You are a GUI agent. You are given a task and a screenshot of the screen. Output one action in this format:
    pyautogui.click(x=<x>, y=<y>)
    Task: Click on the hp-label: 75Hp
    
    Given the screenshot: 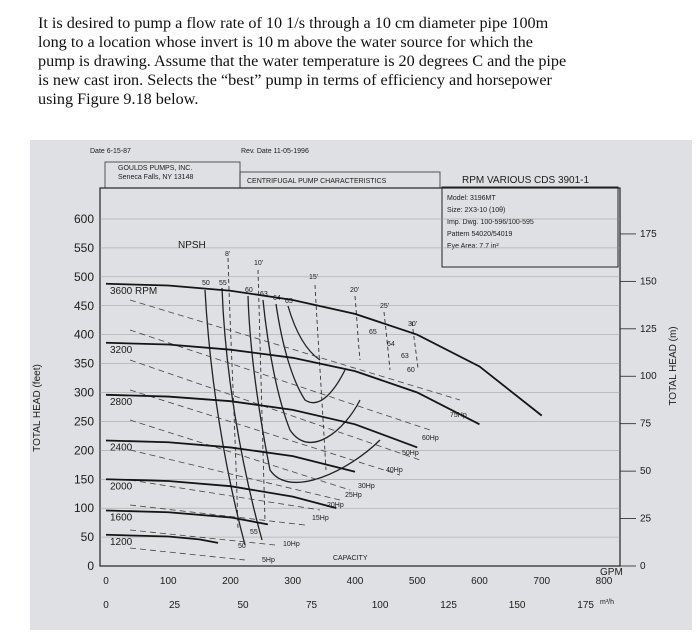 What is the action you would take?
    pyautogui.click(x=458, y=415)
    